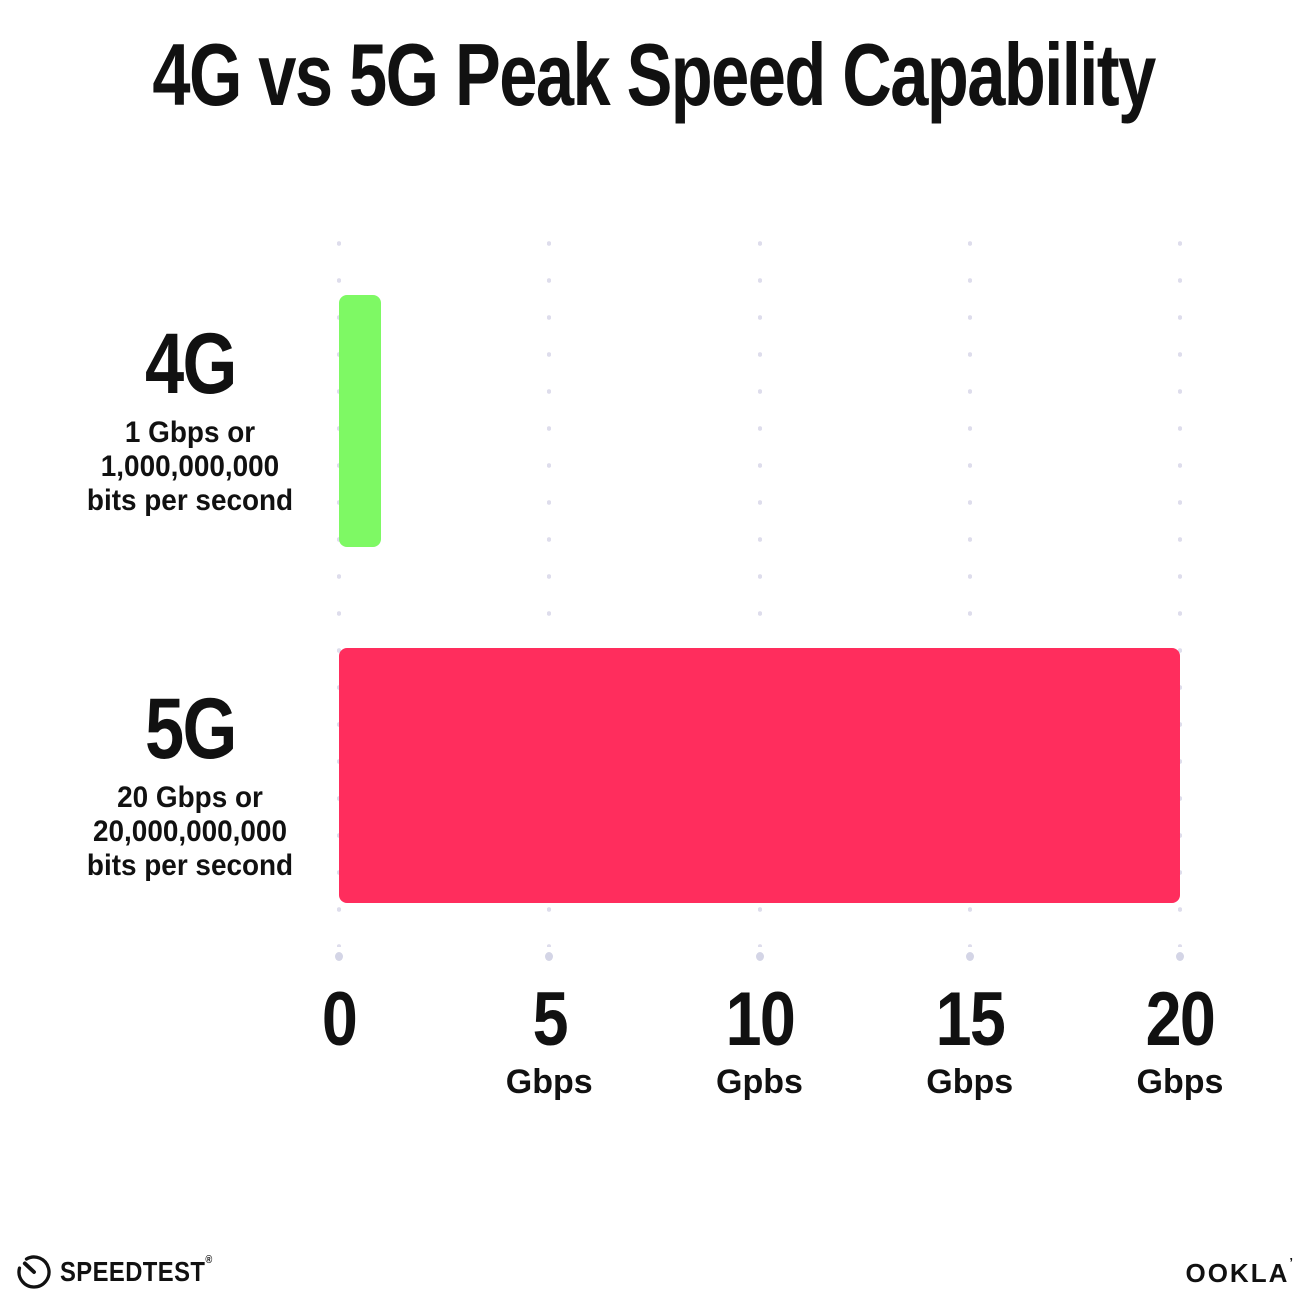  I want to click on x-tick-15-value: 15, so click(970, 1019).